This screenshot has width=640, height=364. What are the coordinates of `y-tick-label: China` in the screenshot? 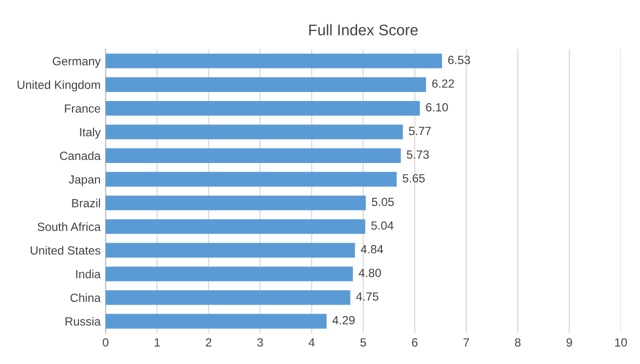 It's located at (85, 297).